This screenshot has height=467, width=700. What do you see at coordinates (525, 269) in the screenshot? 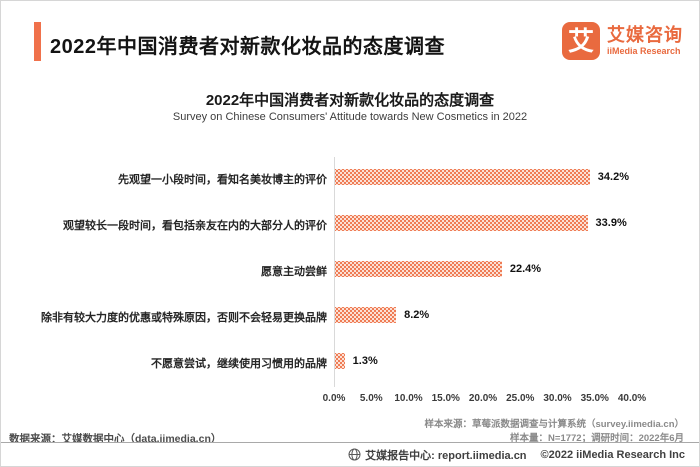
I see `value-label: 22.4%` at bounding box center [525, 269].